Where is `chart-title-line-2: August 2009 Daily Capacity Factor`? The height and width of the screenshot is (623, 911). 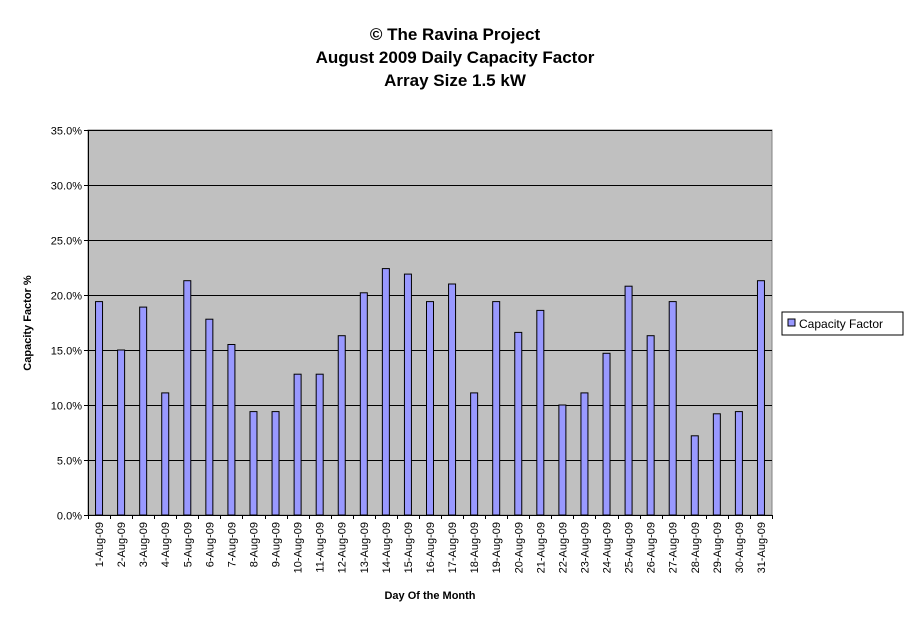
chart-title-line-2: August 2009 Daily Capacity Factor is located at coordinates (455, 57).